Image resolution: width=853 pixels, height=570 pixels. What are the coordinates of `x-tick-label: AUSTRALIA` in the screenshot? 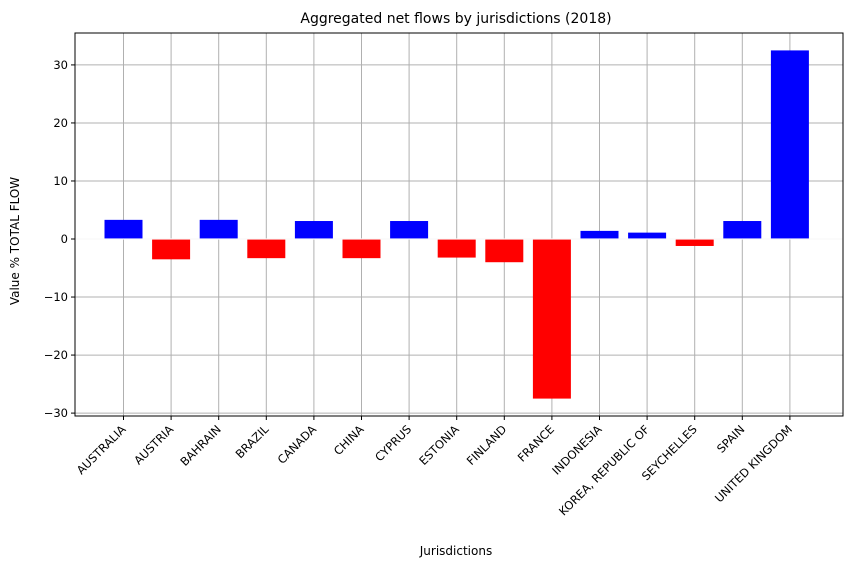 It's located at (101, 449).